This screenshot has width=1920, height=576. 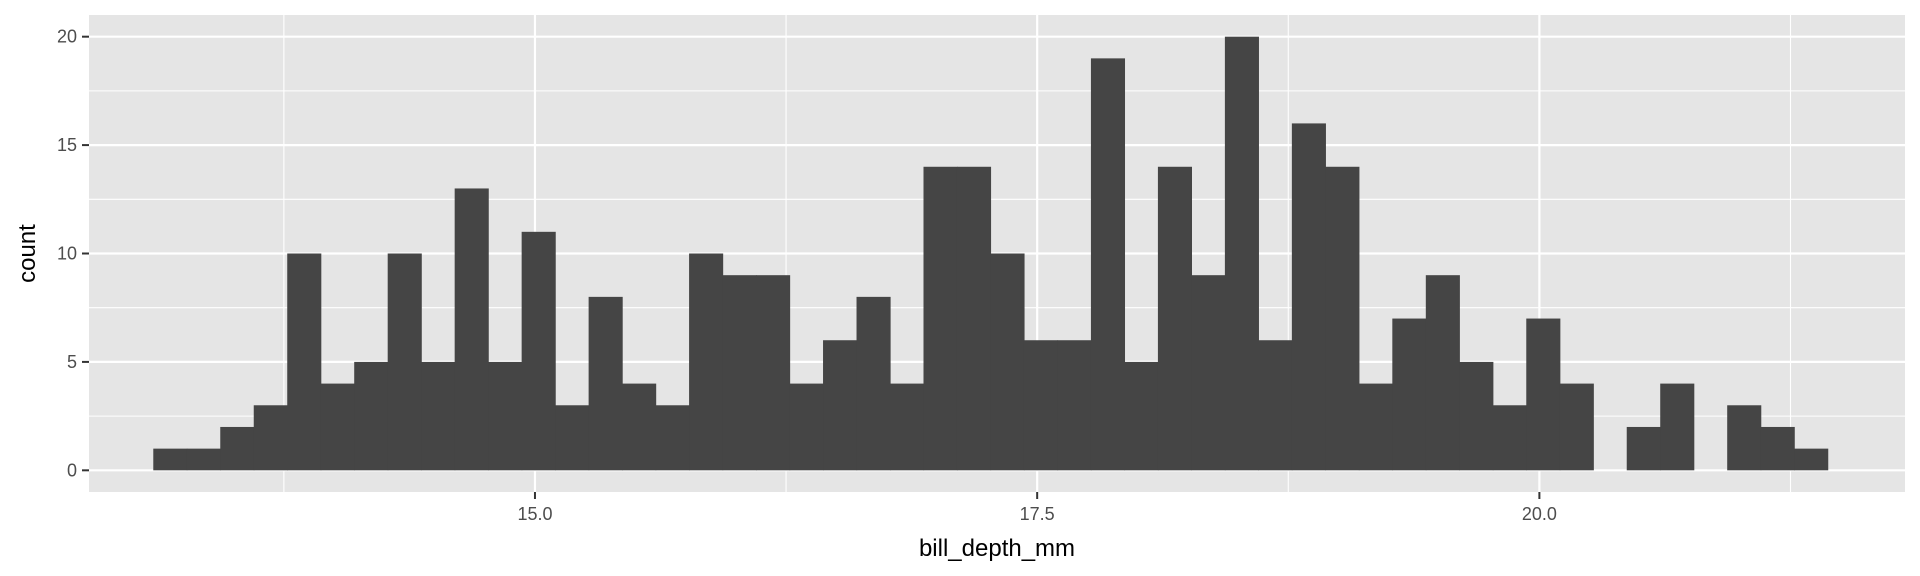 I want to click on y-tick-label: 5, so click(x=72, y=362).